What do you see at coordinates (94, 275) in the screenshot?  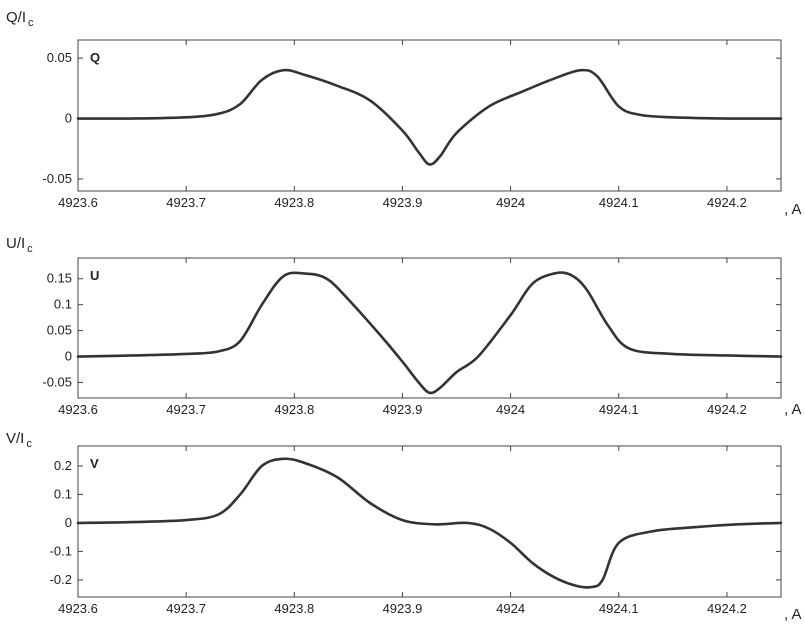 I see `panel-label: U` at bounding box center [94, 275].